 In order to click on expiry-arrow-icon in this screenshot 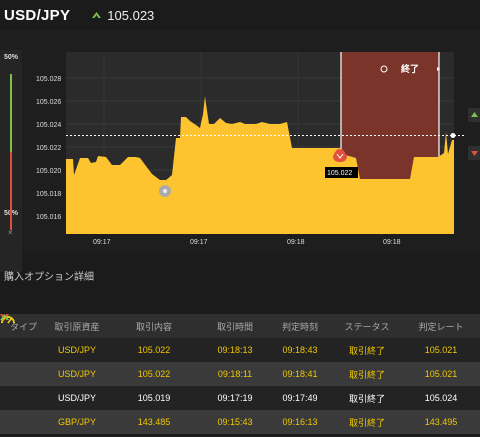, I will do `click(438, 69)`.